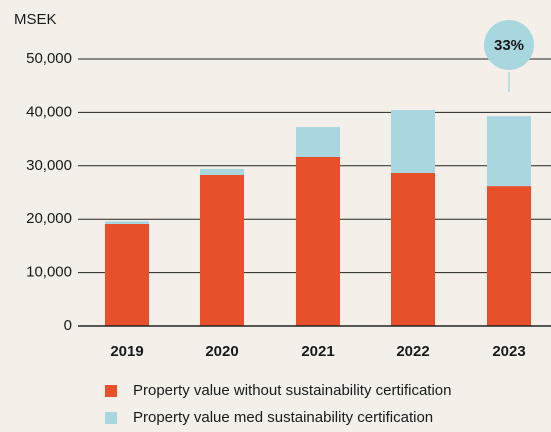  Describe the element at coordinates (221, 351) in the screenshot. I see `x-tick-label: 2020` at that location.